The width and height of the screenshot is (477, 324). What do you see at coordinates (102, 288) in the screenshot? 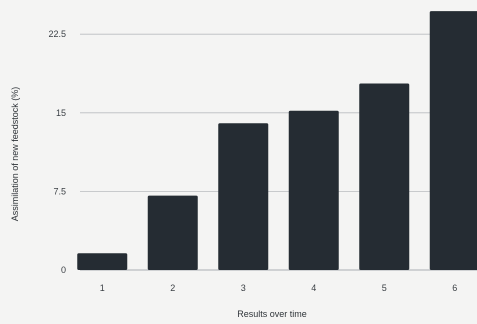
I see `x-tick-label: 1` at bounding box center [102, 288].